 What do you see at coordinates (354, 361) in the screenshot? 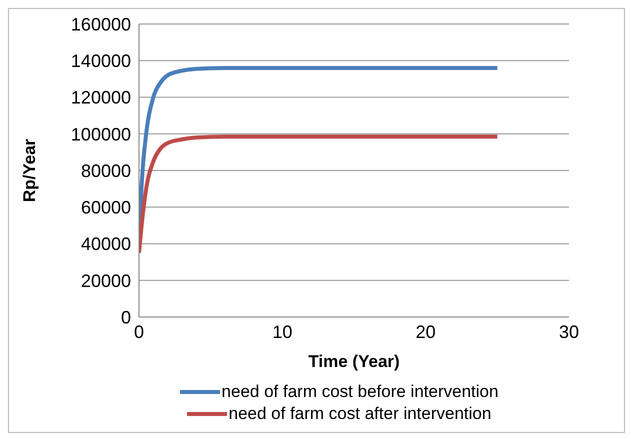
I see `x-axis-title: Time (Year)` at bounding box center [354, 361].